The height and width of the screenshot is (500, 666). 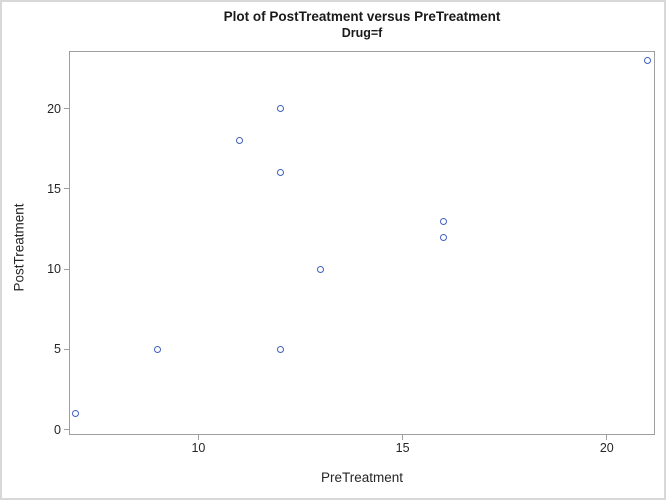 I want to click on y-tick-label: 5, so click(x=57, y=349).